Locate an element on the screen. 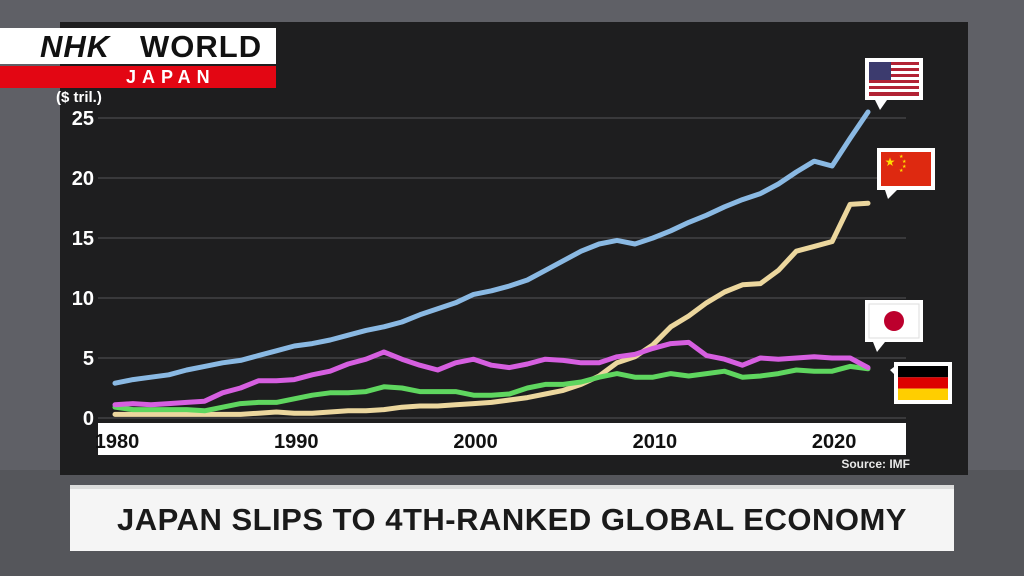  x-tick-label: 1980 is located at coordinates (117, 442).